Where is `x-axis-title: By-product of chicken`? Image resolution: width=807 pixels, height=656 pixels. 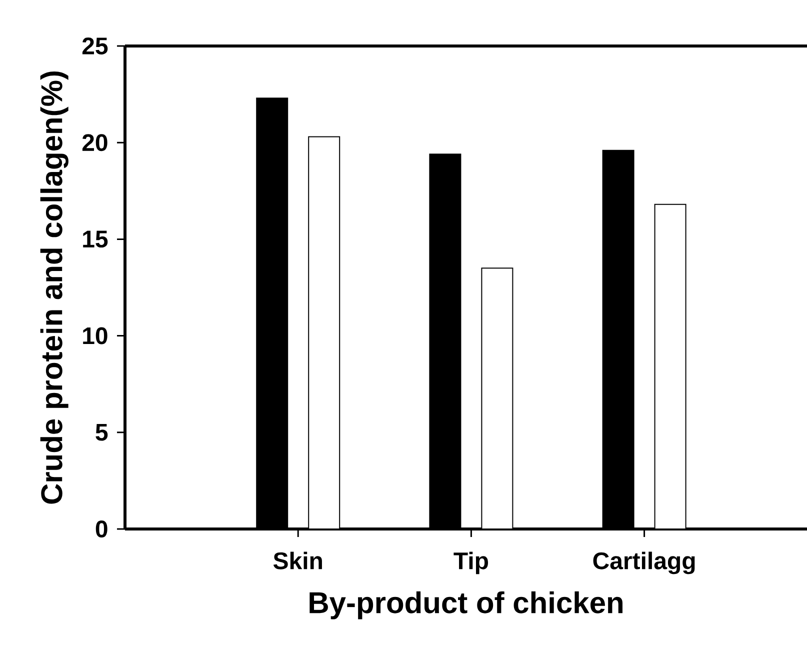 x-axis-title: By-product of chicken is located at coordinates (466, 605).